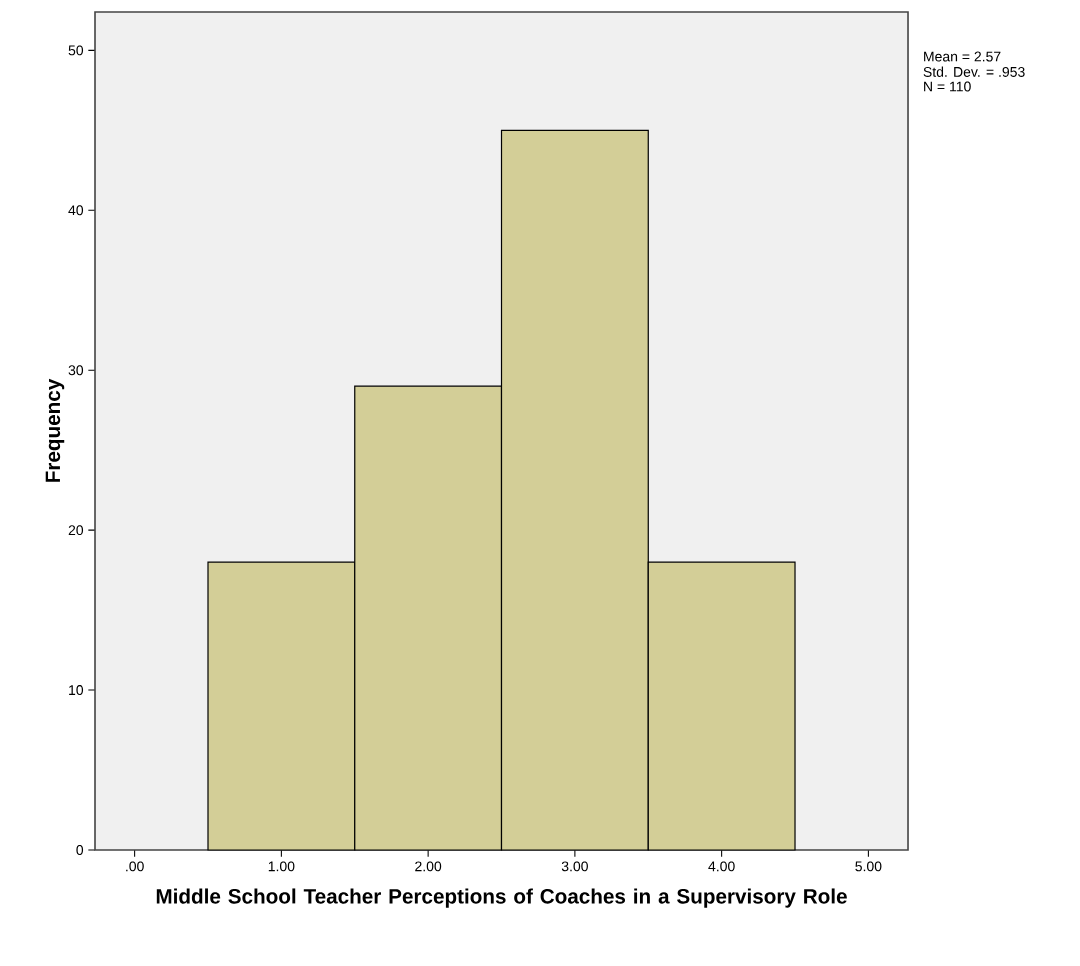  Describe the element at coordinates (80, 850) in the screenshot. I see `y-tick-label: 0` at that location.